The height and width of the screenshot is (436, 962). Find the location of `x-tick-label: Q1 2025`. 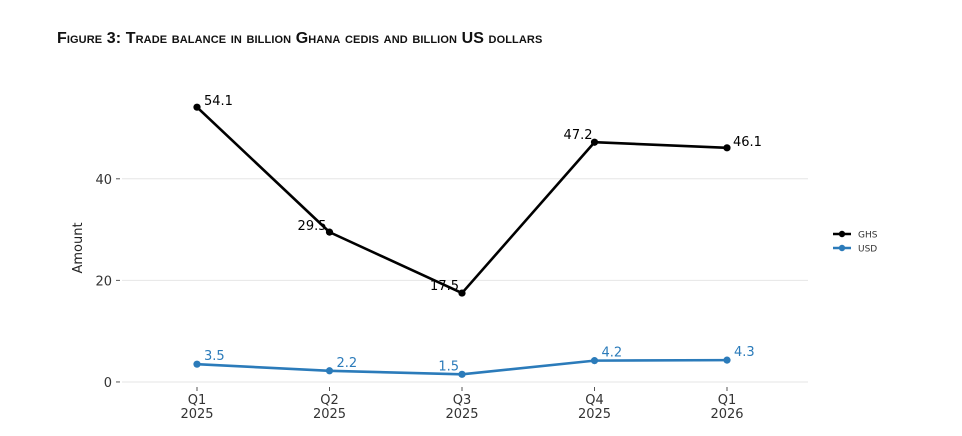

x-tick-label: Q1 2025 is located at coordinates (196, 407).